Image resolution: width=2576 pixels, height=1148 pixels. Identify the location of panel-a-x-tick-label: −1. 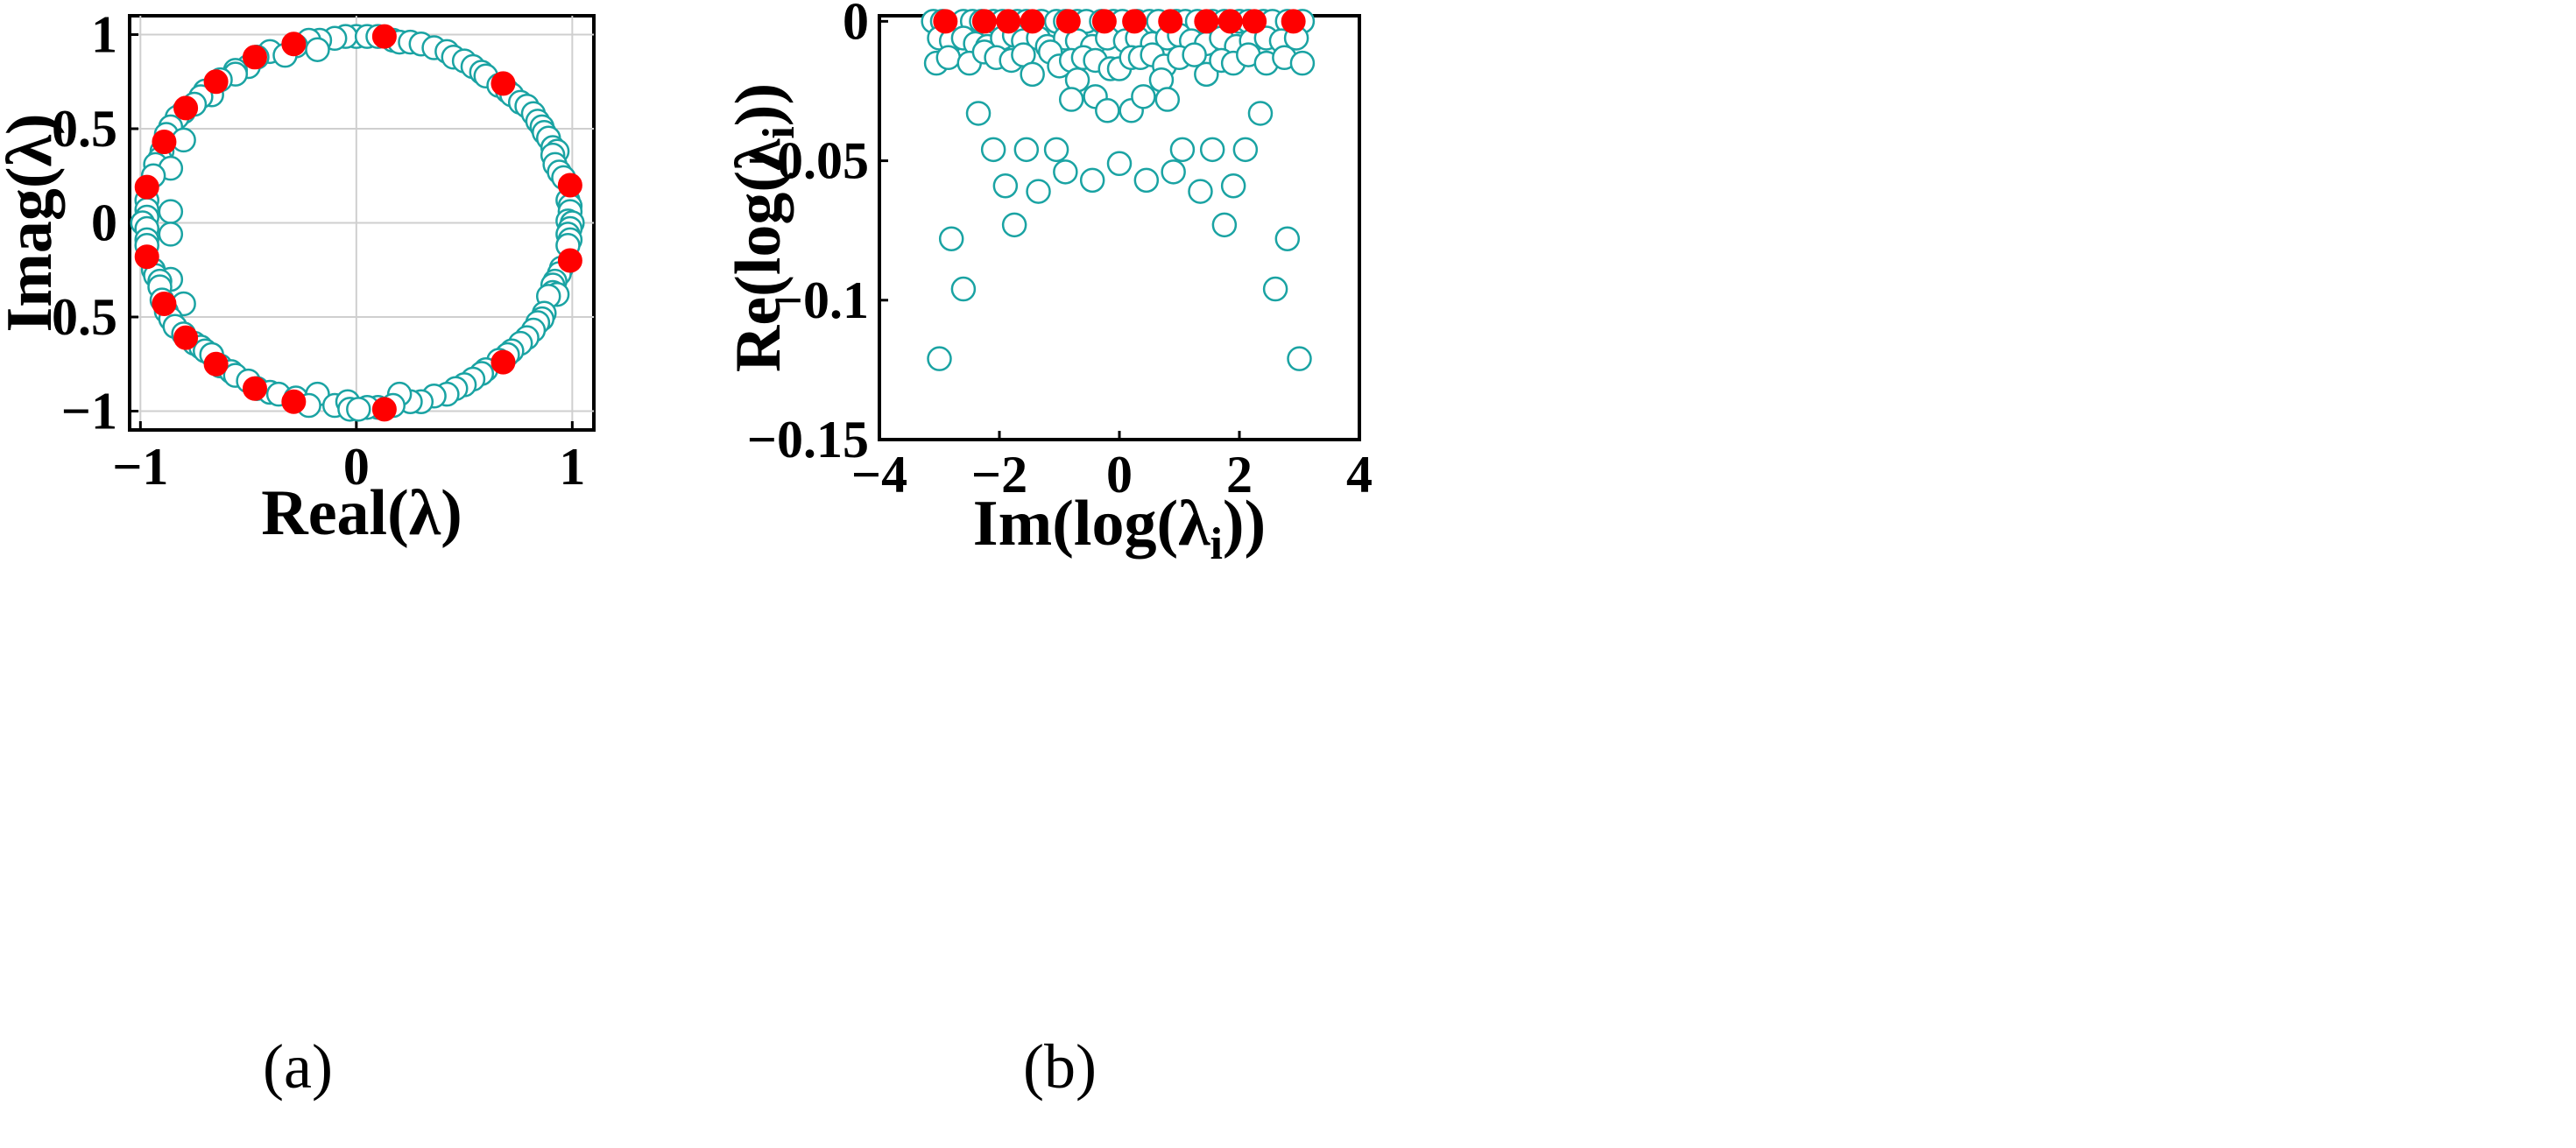
(140, 467).